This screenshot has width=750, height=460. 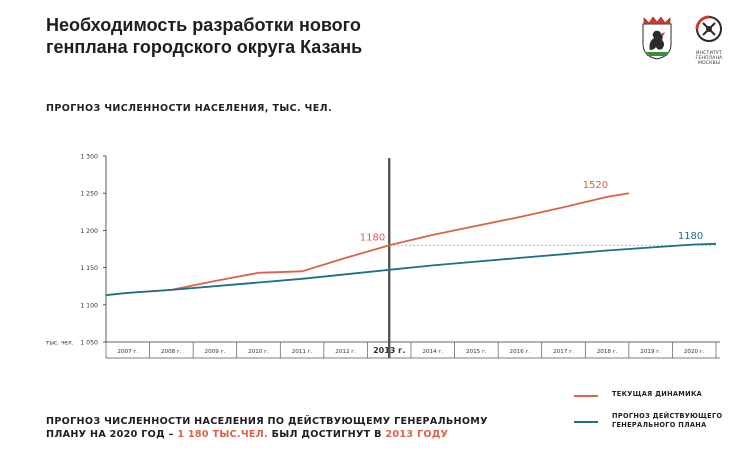 What do you see at coordinates (709, 63) in the screenshot?
I see `institute-text-line3: МОСКВЫ` at bounding box center [709, 63].